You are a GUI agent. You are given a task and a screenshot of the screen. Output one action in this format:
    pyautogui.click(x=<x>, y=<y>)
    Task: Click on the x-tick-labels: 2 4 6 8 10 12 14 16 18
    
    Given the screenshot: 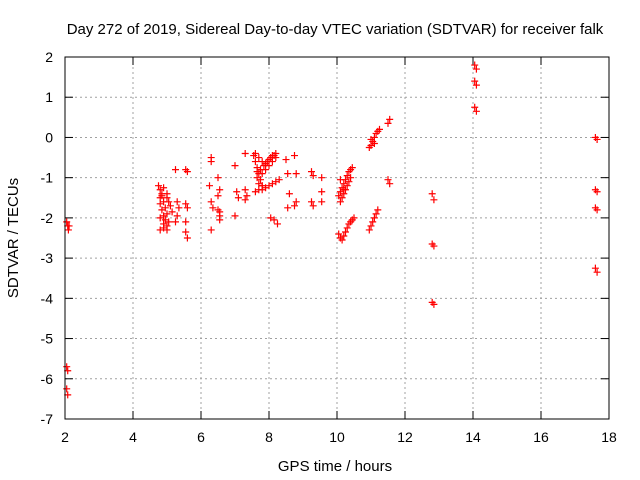 What is the action you would take?
    pyautogui.click(x=339, y=437)
    